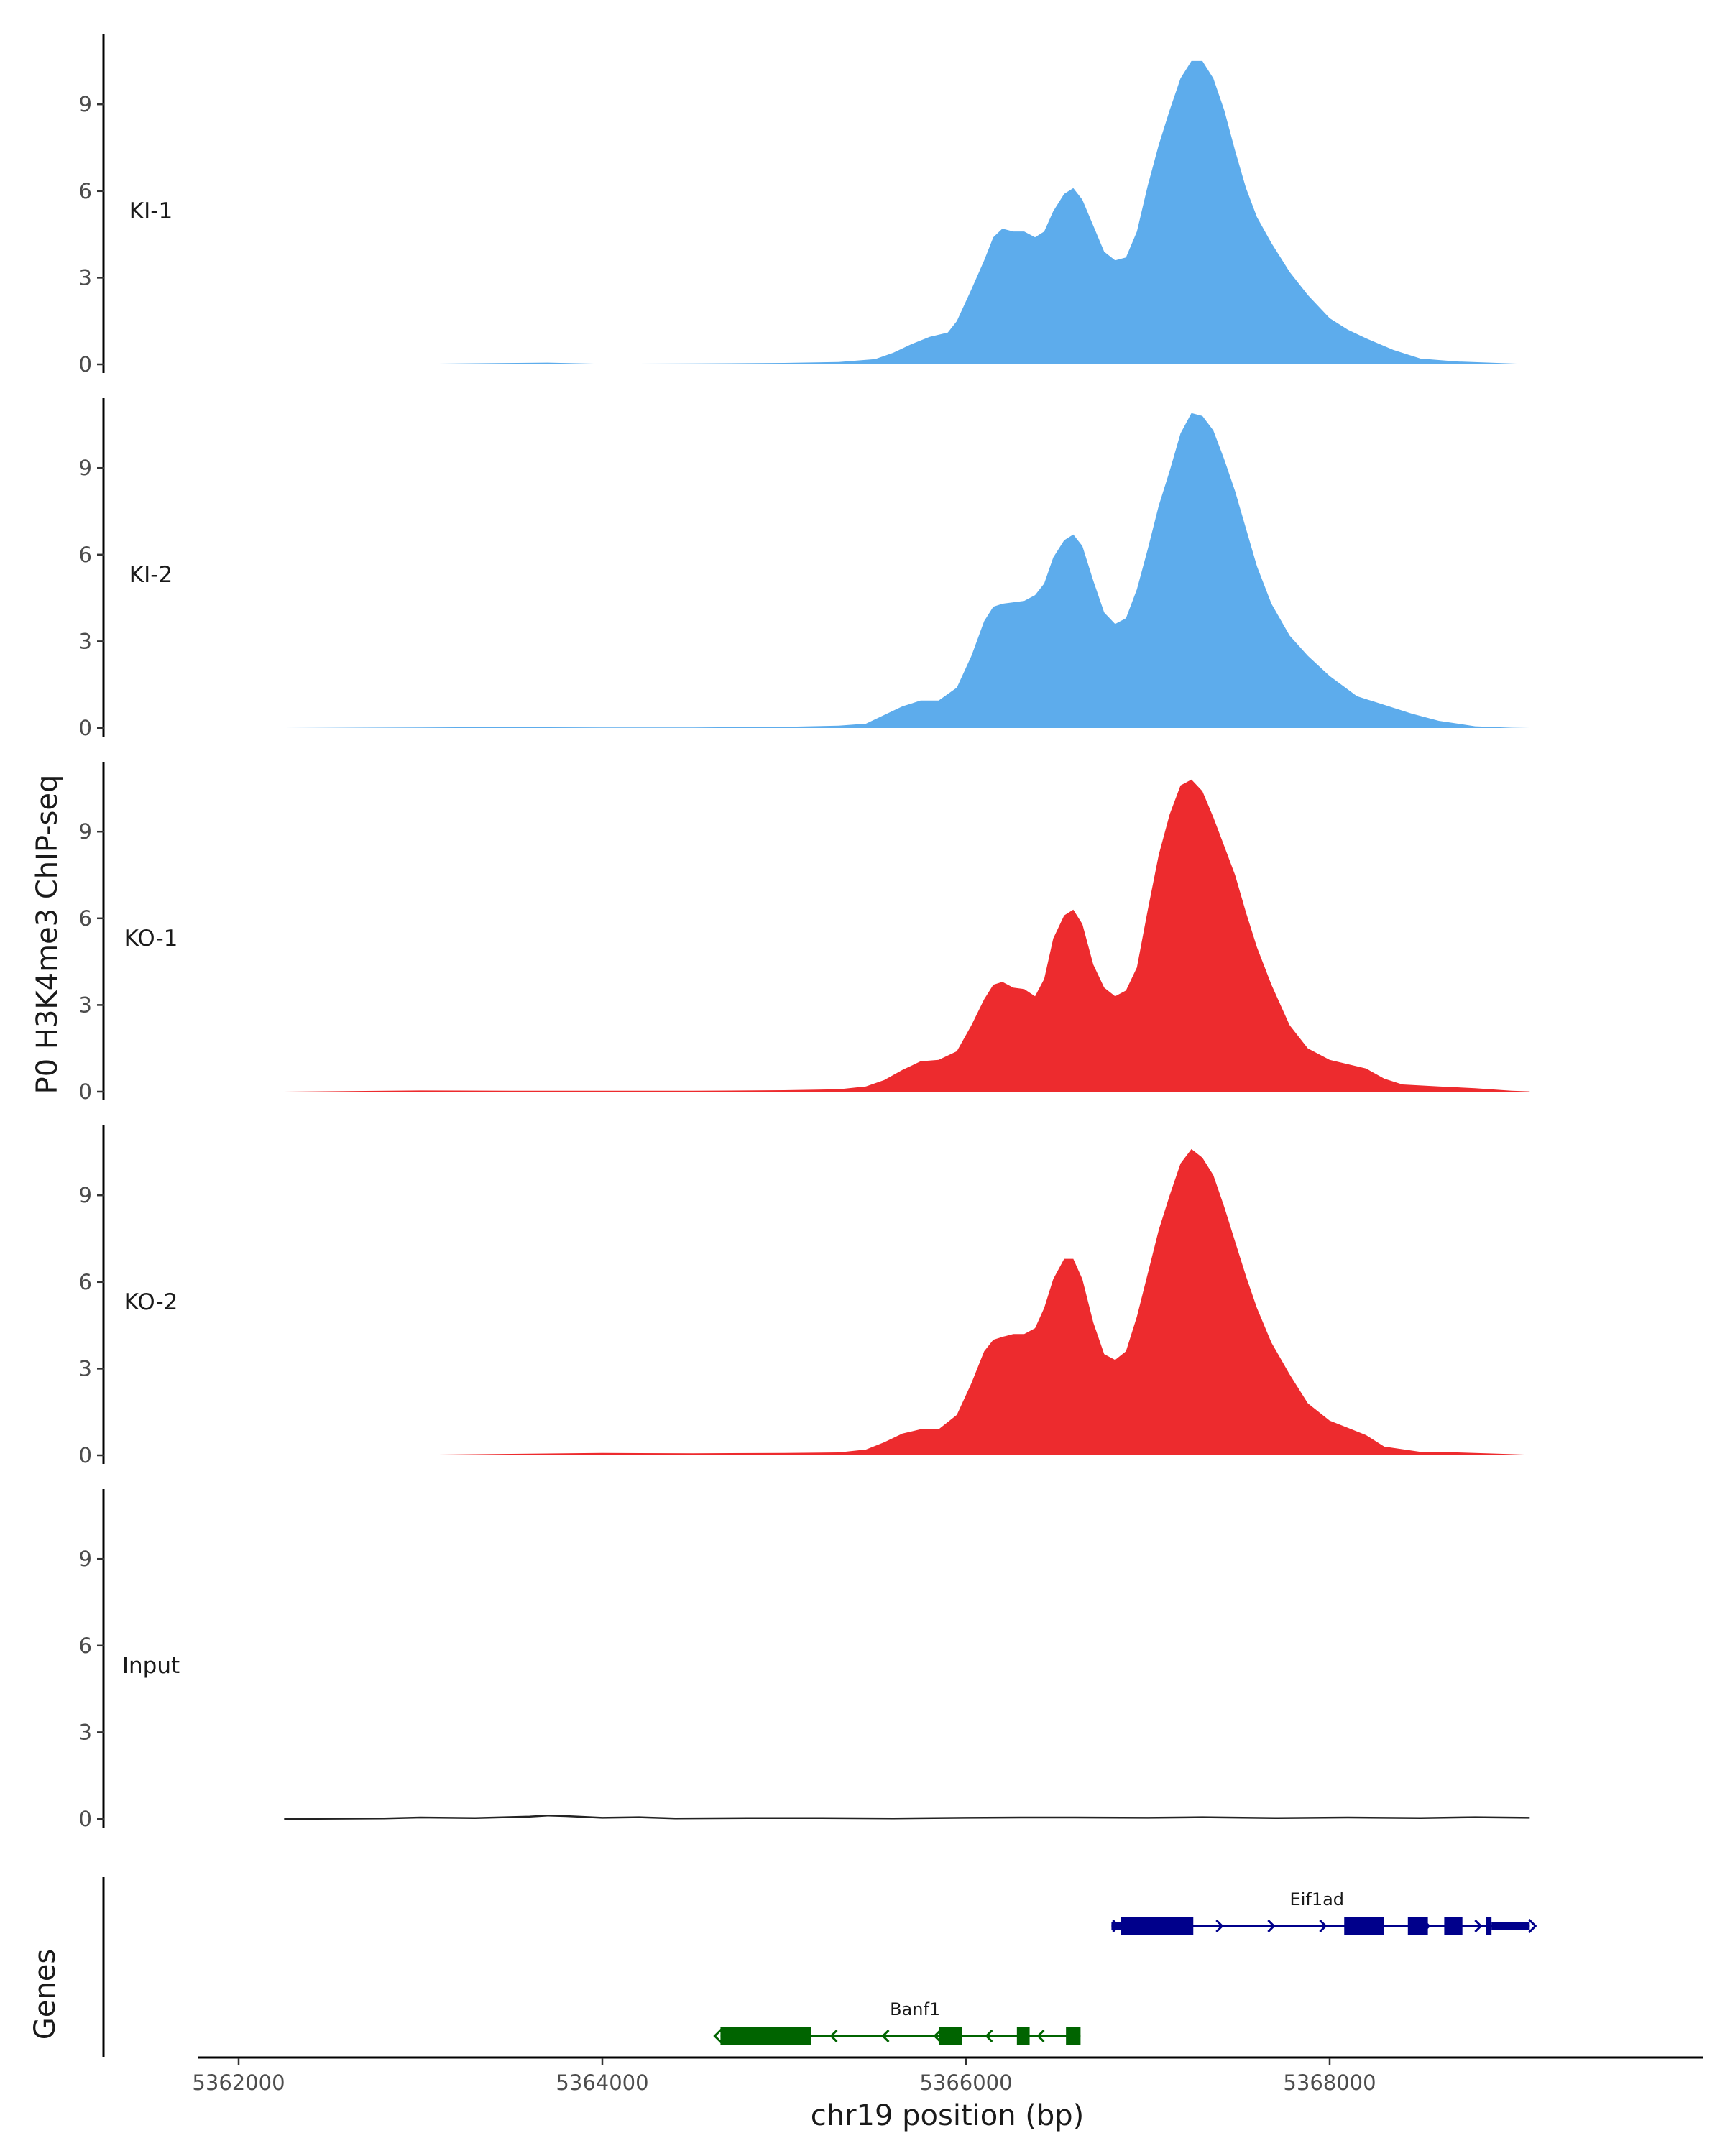  What do you see at coordinates (151, 1666) in the screenshot?
I see `track-label-input: Input` at bounding box center [151, 1666].